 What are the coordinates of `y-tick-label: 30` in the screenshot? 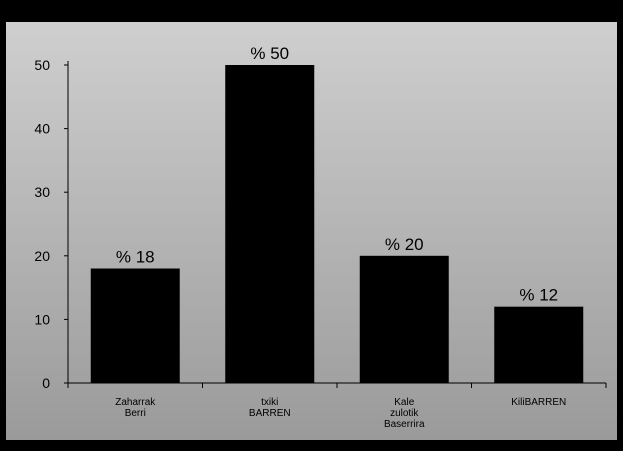 It's located at (42, 192).